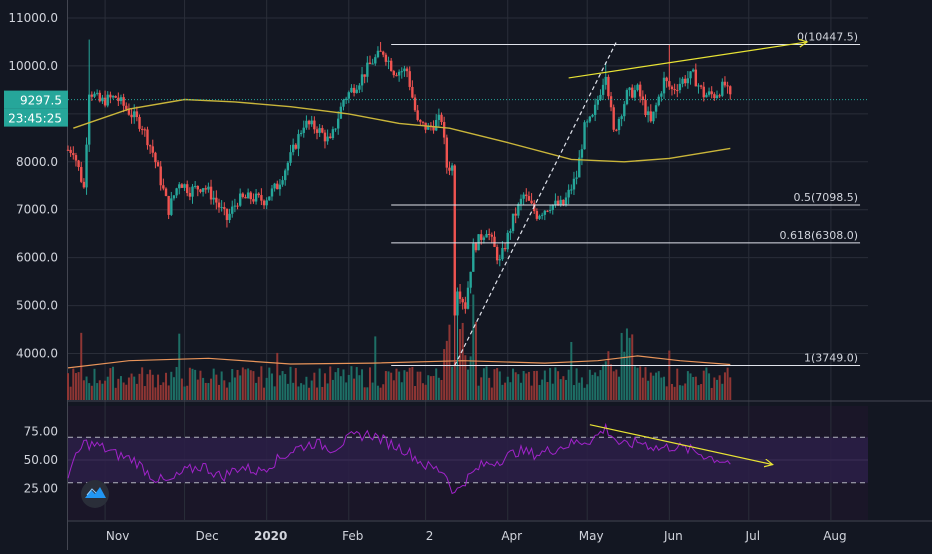 Image resolution: width=932 pixels, height=554 pixels. What do you see at coordinates (752, 536) in the screenshot?
I see `time-tick-label: Jul` at bounding box center [752, 536].